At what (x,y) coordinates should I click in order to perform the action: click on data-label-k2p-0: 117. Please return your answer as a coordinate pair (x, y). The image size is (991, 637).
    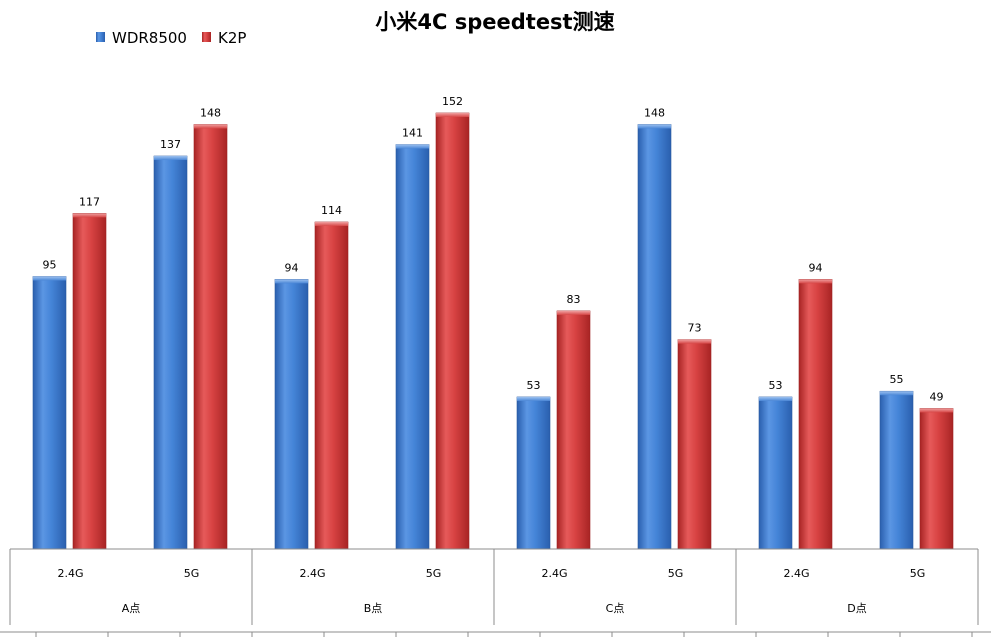
    Looking at the image, I should click on (89, 201).